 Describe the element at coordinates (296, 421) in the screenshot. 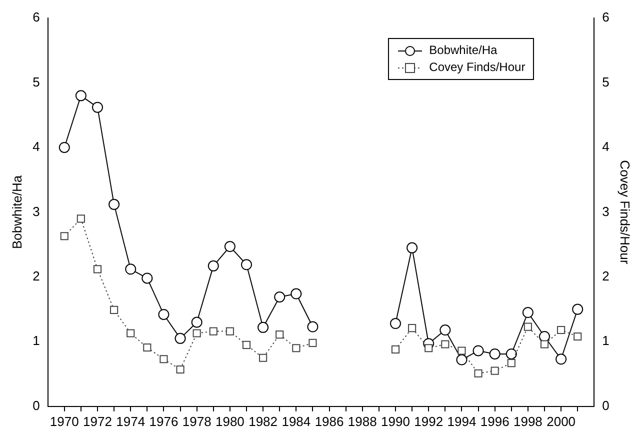

I see `x-tick-label: 1984` at that location.